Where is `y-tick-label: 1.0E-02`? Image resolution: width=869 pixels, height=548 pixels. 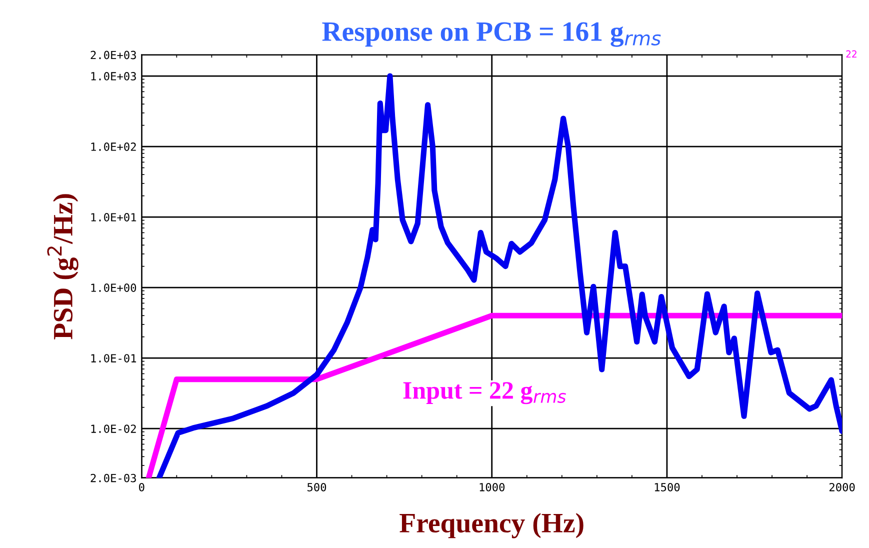
y-tick-label: 1.0E-02 is located at coordinates (113, 428).